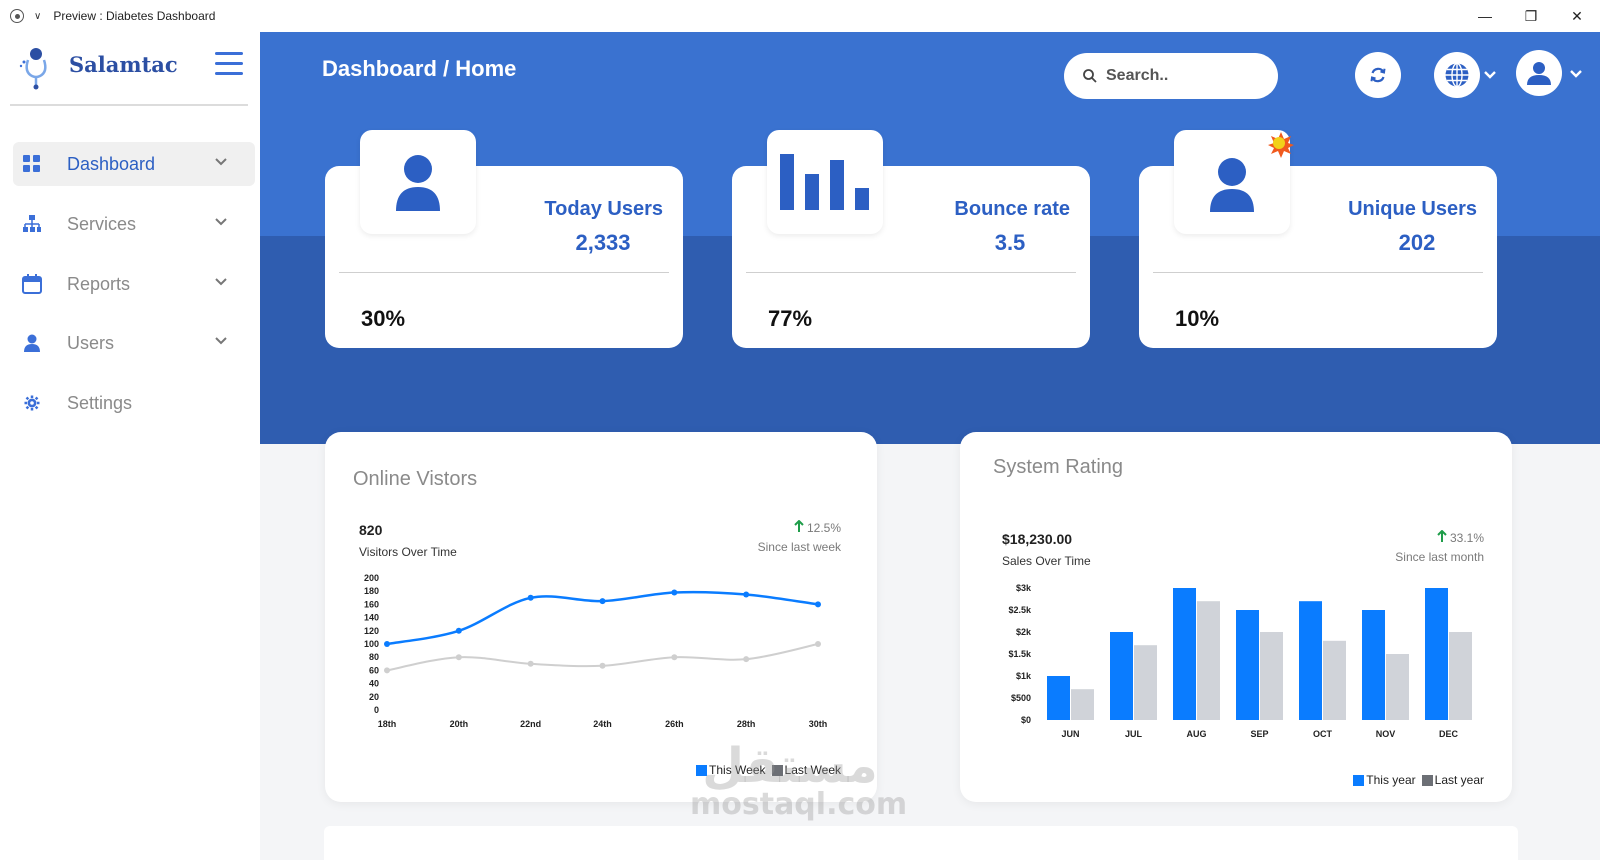 This screenshot has width=1600, height=860. Describe the element at coordinates (229, 64) in the screenshot. I see `menu-toggle-button` at that location.